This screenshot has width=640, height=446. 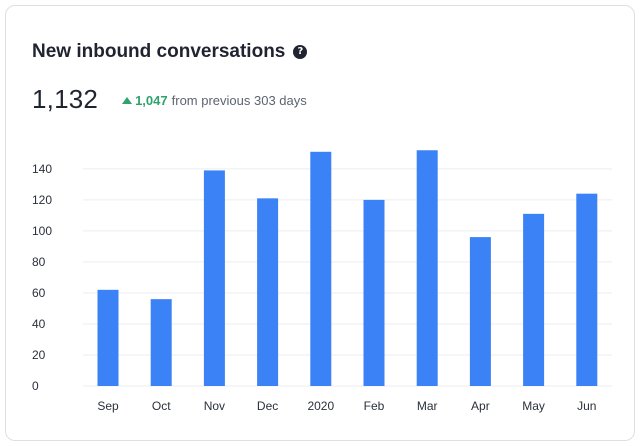 What do you see at coordinates (321, 268) in the screenshot?
I see `bar-2020` at bounding box center [321, 268].